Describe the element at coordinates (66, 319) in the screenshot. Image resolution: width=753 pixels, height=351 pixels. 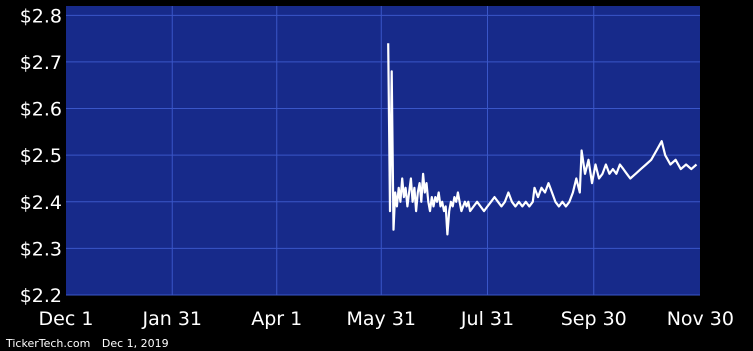
I see `x-tick-label: Dec 1` at that location.